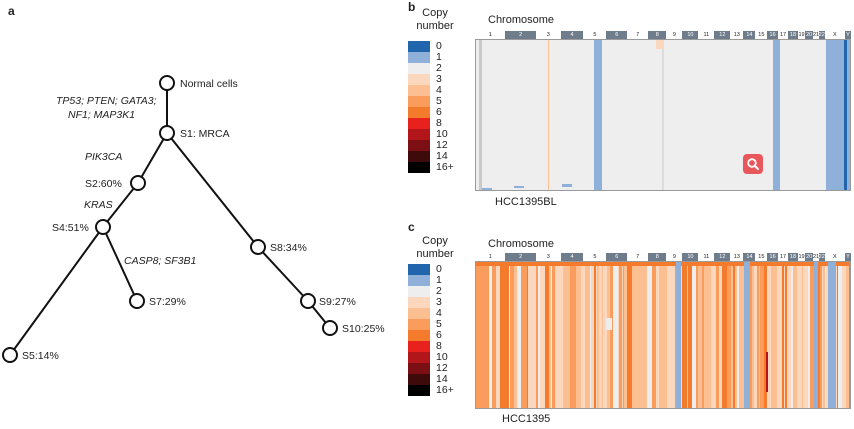  I want to click on legend-value: 4, so click(439, 90).